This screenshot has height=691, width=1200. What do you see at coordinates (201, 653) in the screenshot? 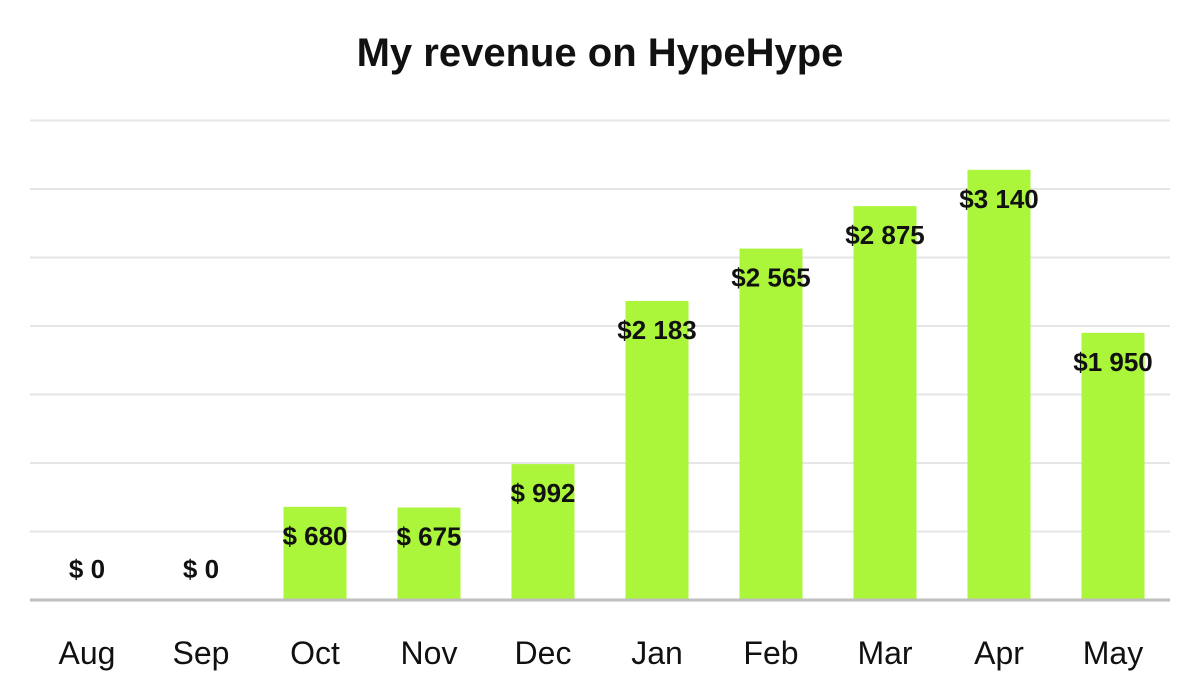
I see `x-tick-label: Sep` at bounding box center [201, 653].